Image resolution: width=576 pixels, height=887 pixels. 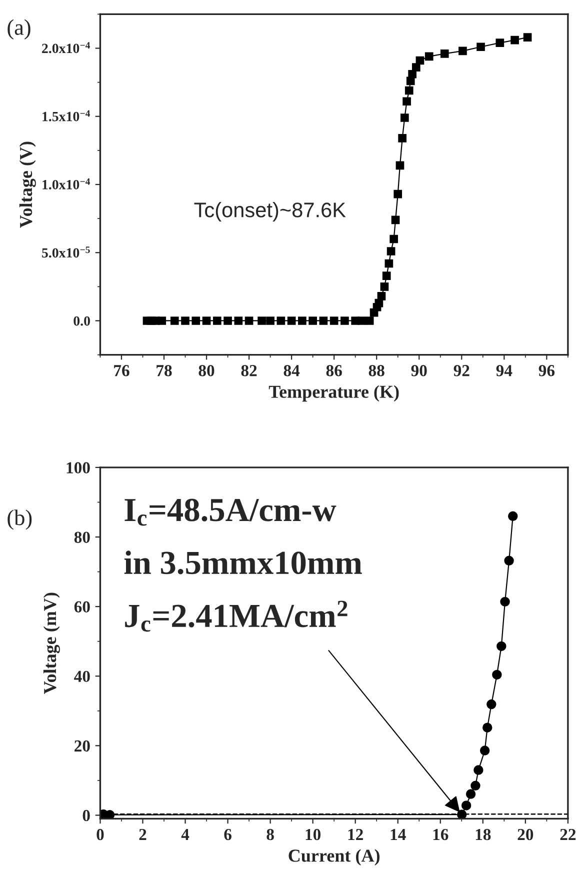 What do you see at coordinates (51, 643) in the screenshot?
I see `y-axis-title: Voltage (mV)` at bounding box center [51, 643].